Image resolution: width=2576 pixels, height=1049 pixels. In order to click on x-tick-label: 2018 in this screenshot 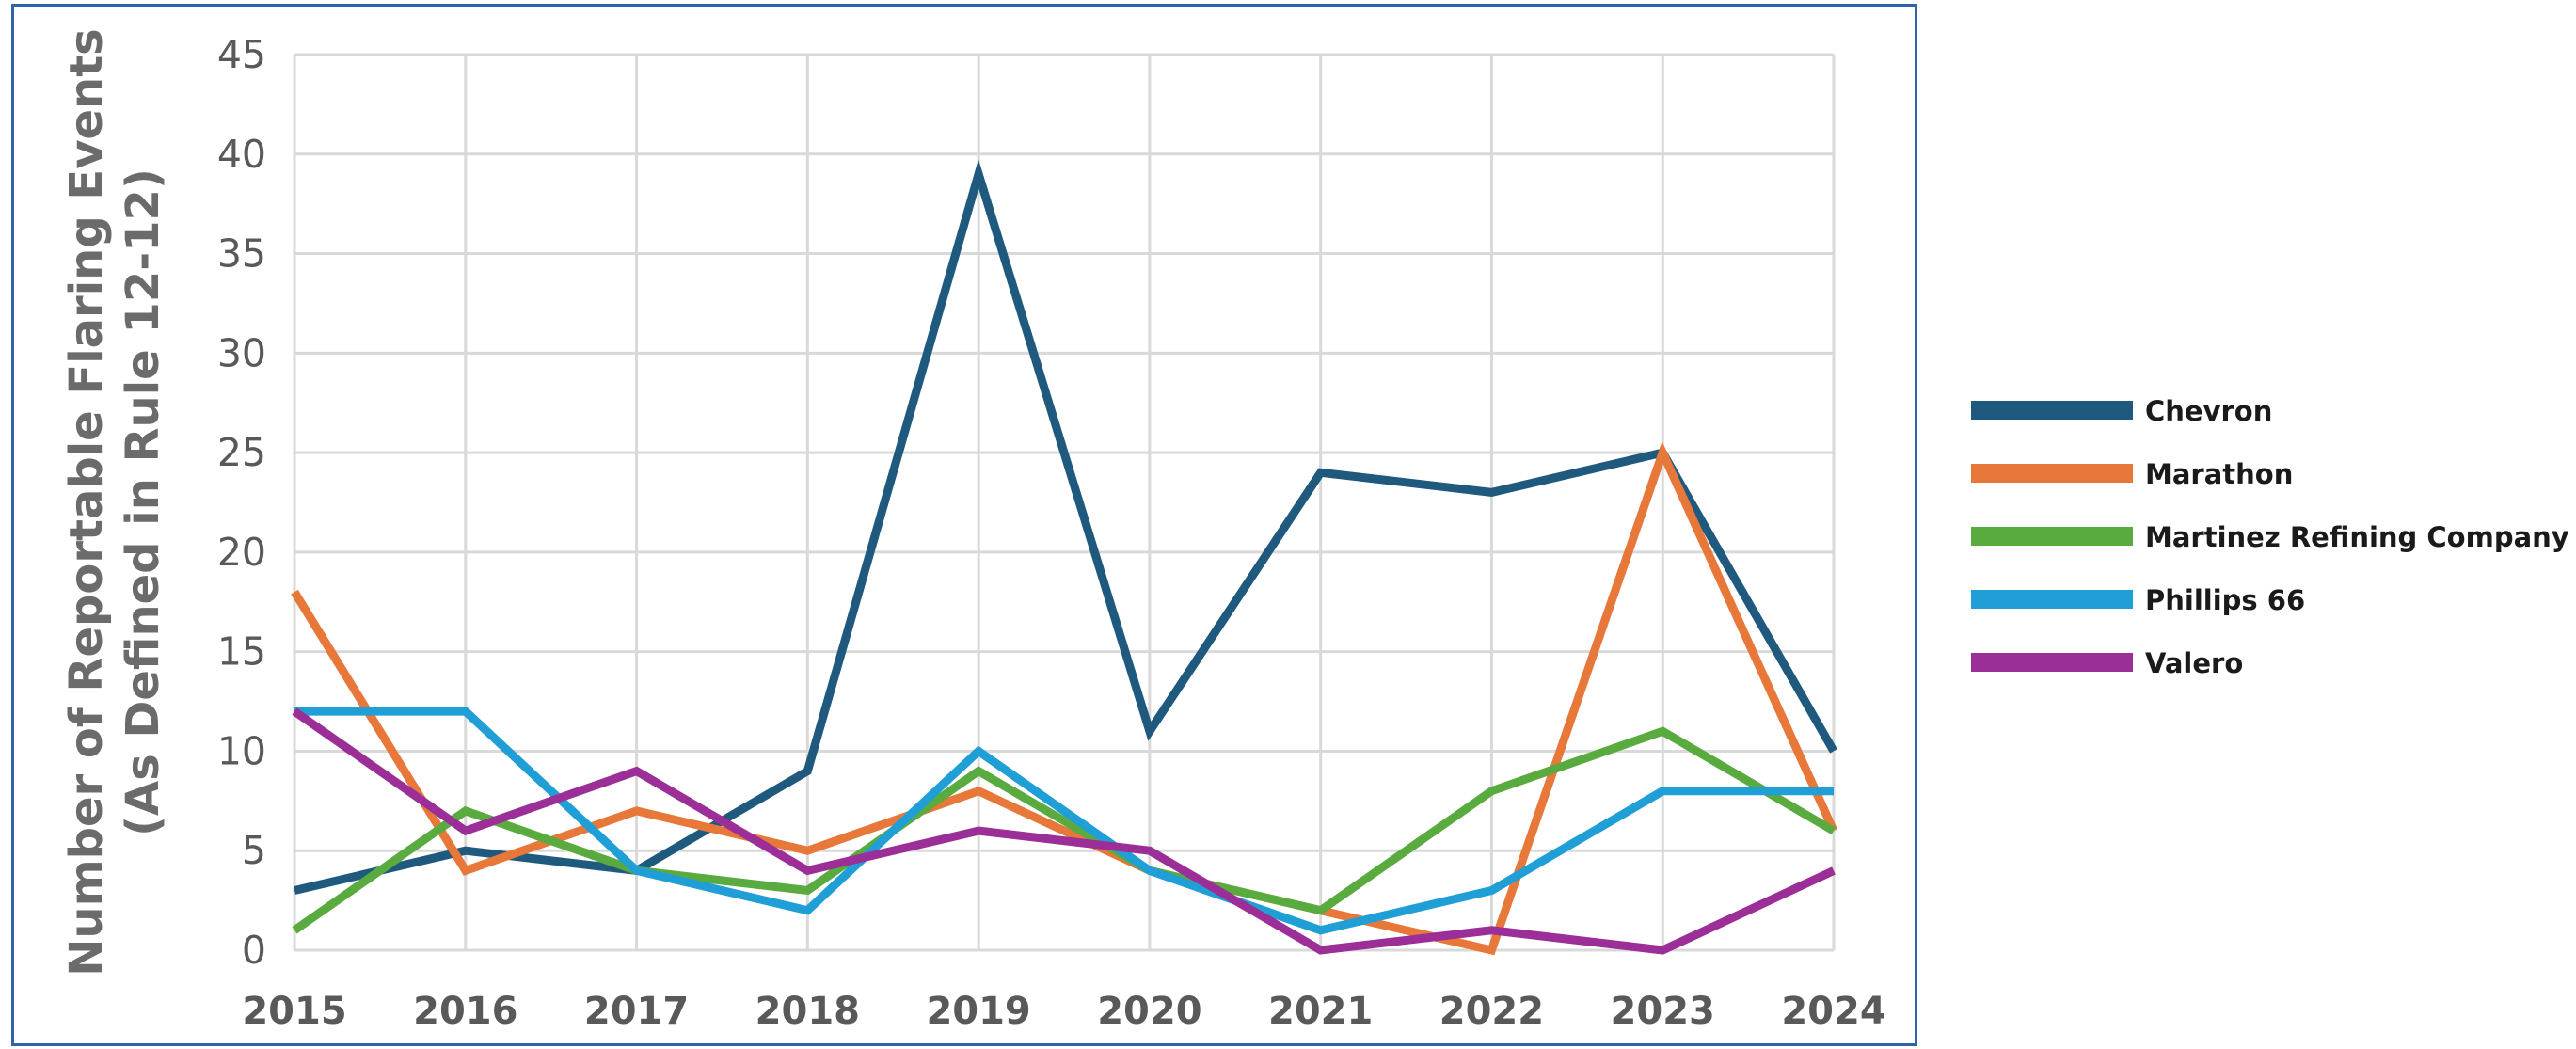, I will do `click(808, 1011)`.